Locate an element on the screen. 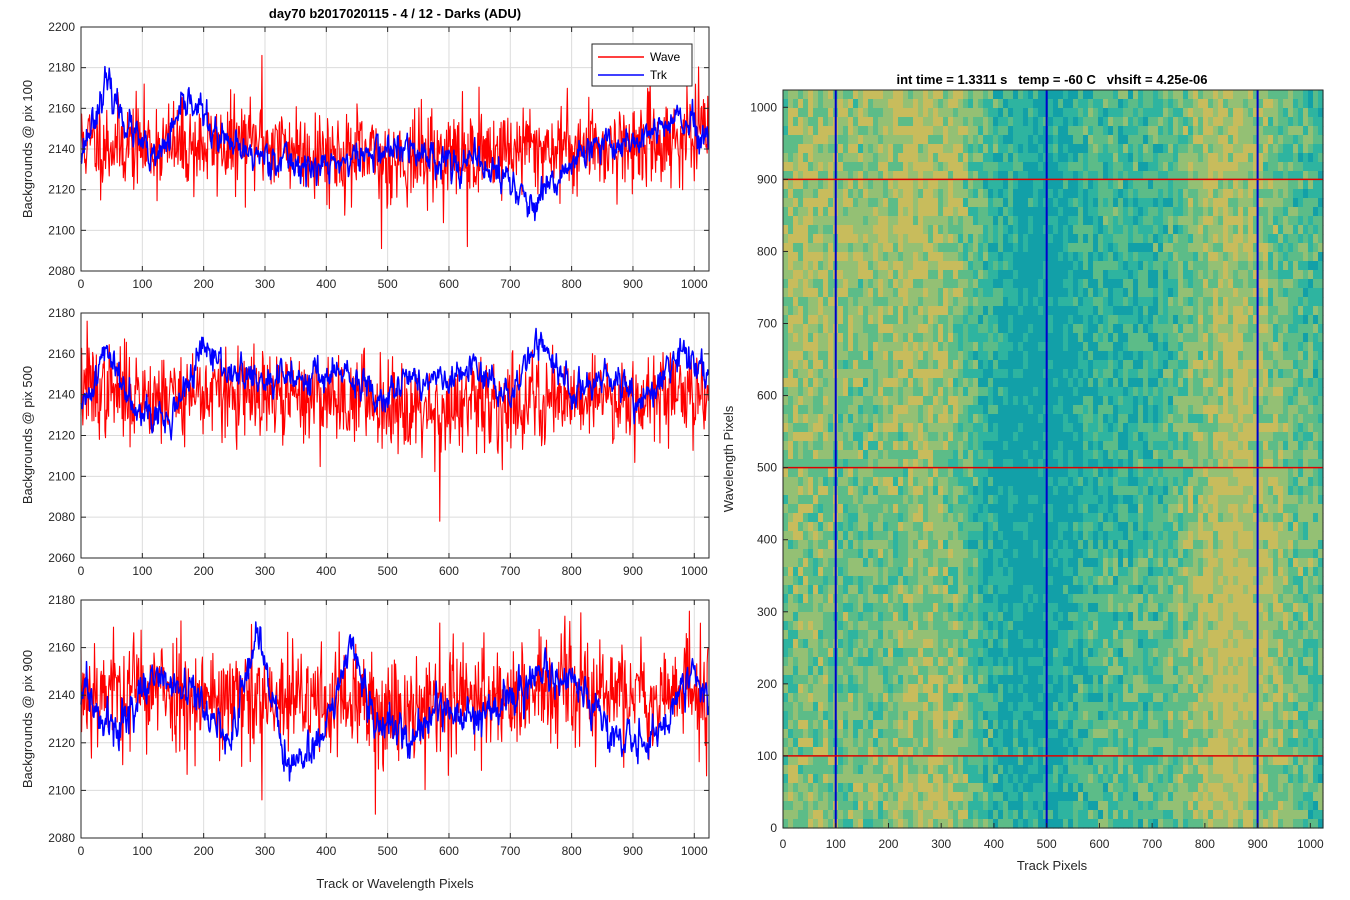 The width and height of the screenshot is (1350, 900). x-tick-label: 500 is located at coordinates (388, 284).